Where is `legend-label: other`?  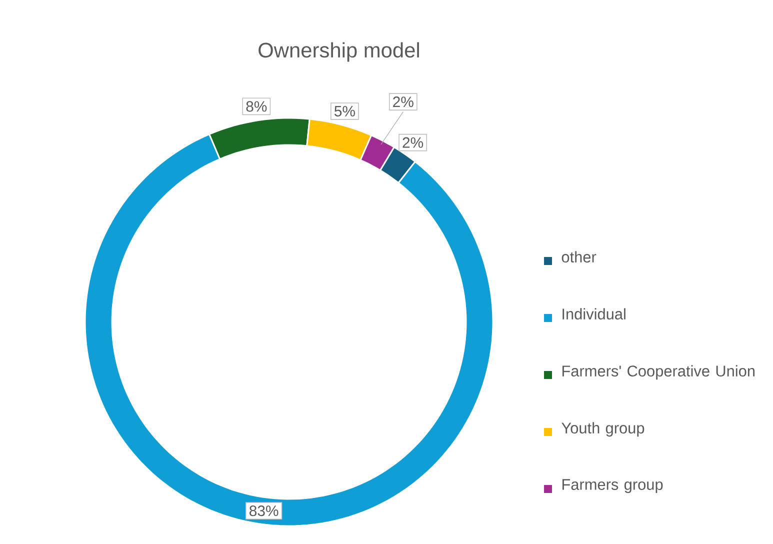
legend-label: other is located at coordinates (579, 257).